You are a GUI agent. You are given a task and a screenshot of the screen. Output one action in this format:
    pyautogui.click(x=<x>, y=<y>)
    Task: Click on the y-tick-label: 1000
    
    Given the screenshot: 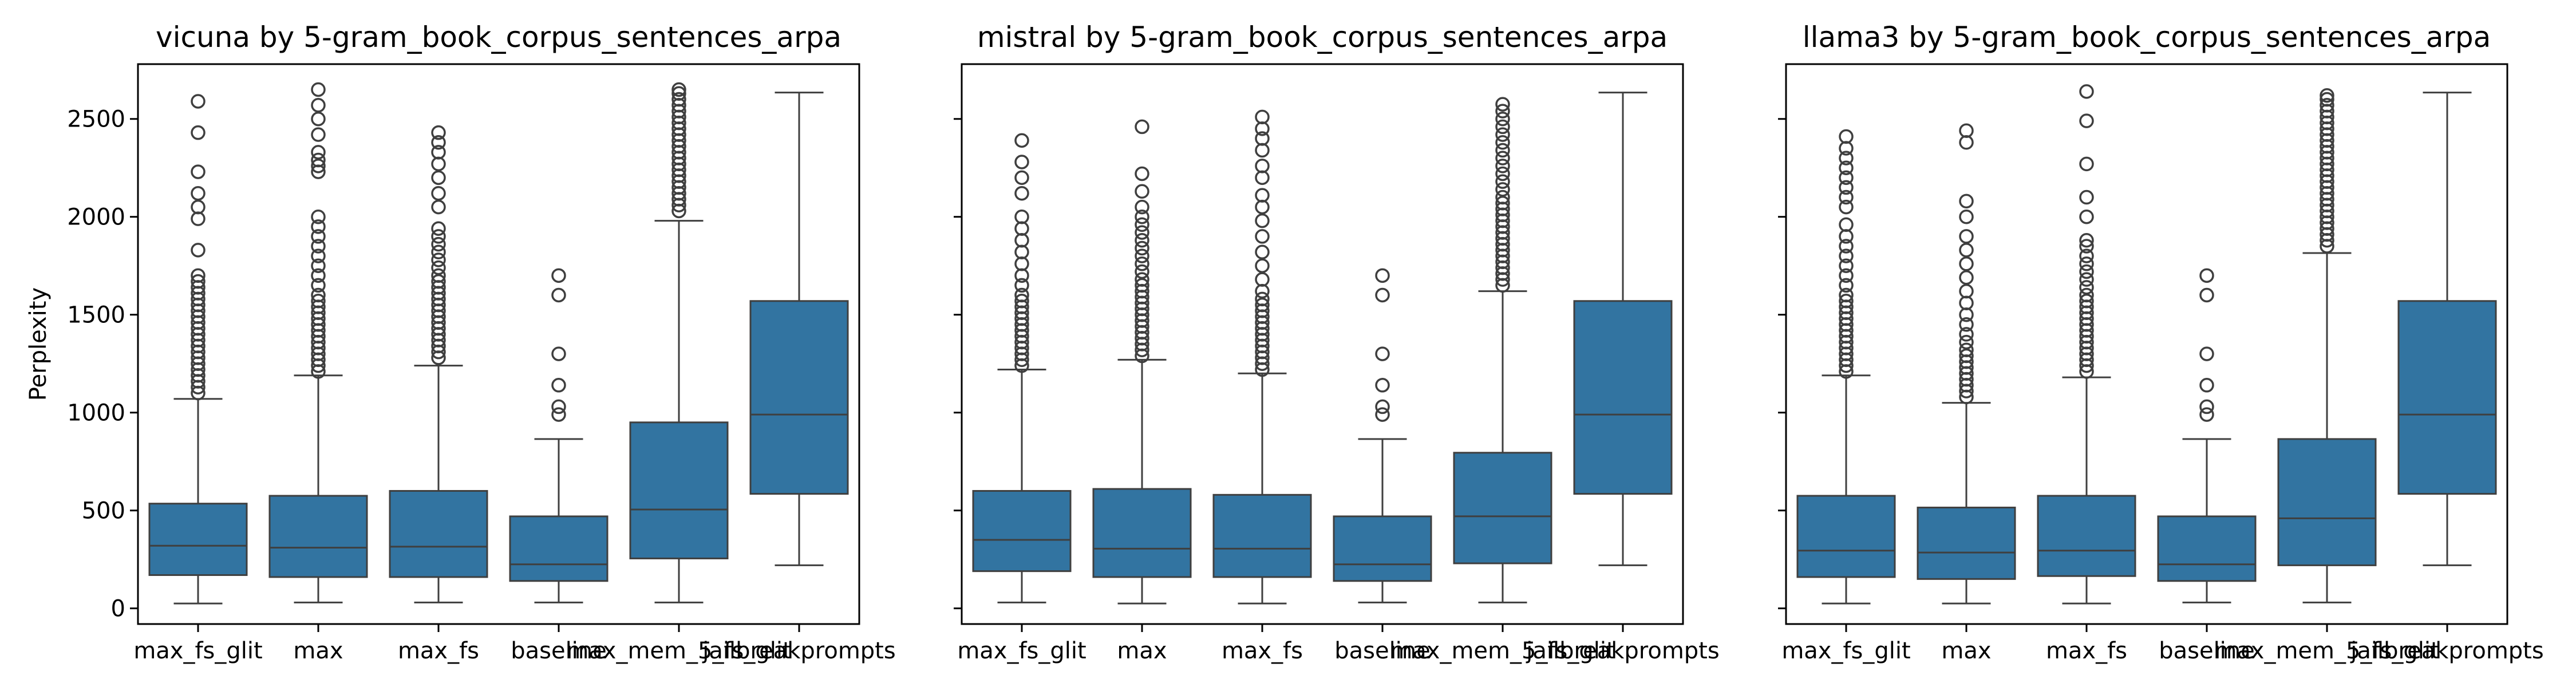 What is the action you would take?
    pyautogui.click(x=96, y=414)
    